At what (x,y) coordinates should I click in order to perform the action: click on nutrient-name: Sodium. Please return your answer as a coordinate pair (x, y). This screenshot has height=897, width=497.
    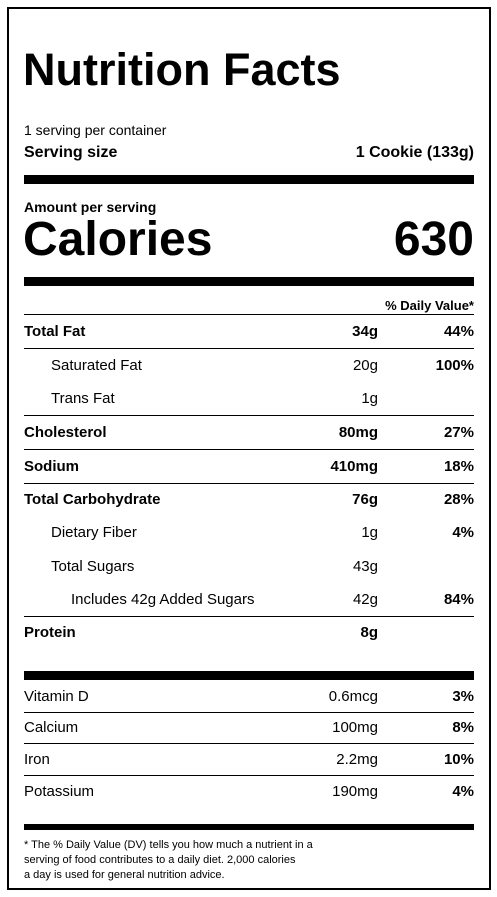
    Looking at the image, I should click on (51, 466).